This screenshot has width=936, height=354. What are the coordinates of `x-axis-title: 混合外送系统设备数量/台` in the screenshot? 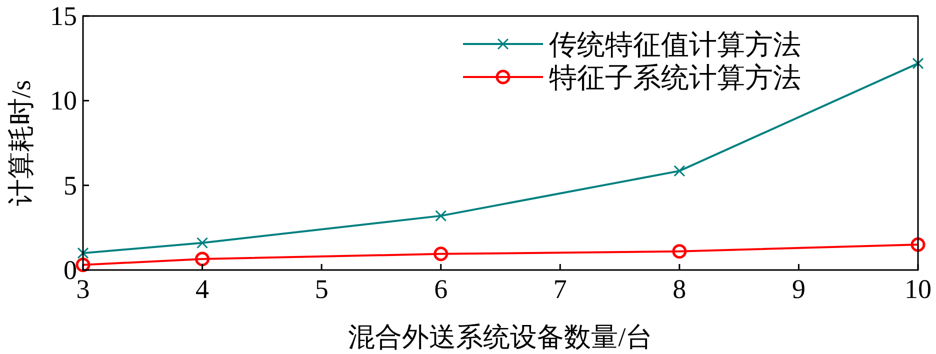 It's located at (500, 337).